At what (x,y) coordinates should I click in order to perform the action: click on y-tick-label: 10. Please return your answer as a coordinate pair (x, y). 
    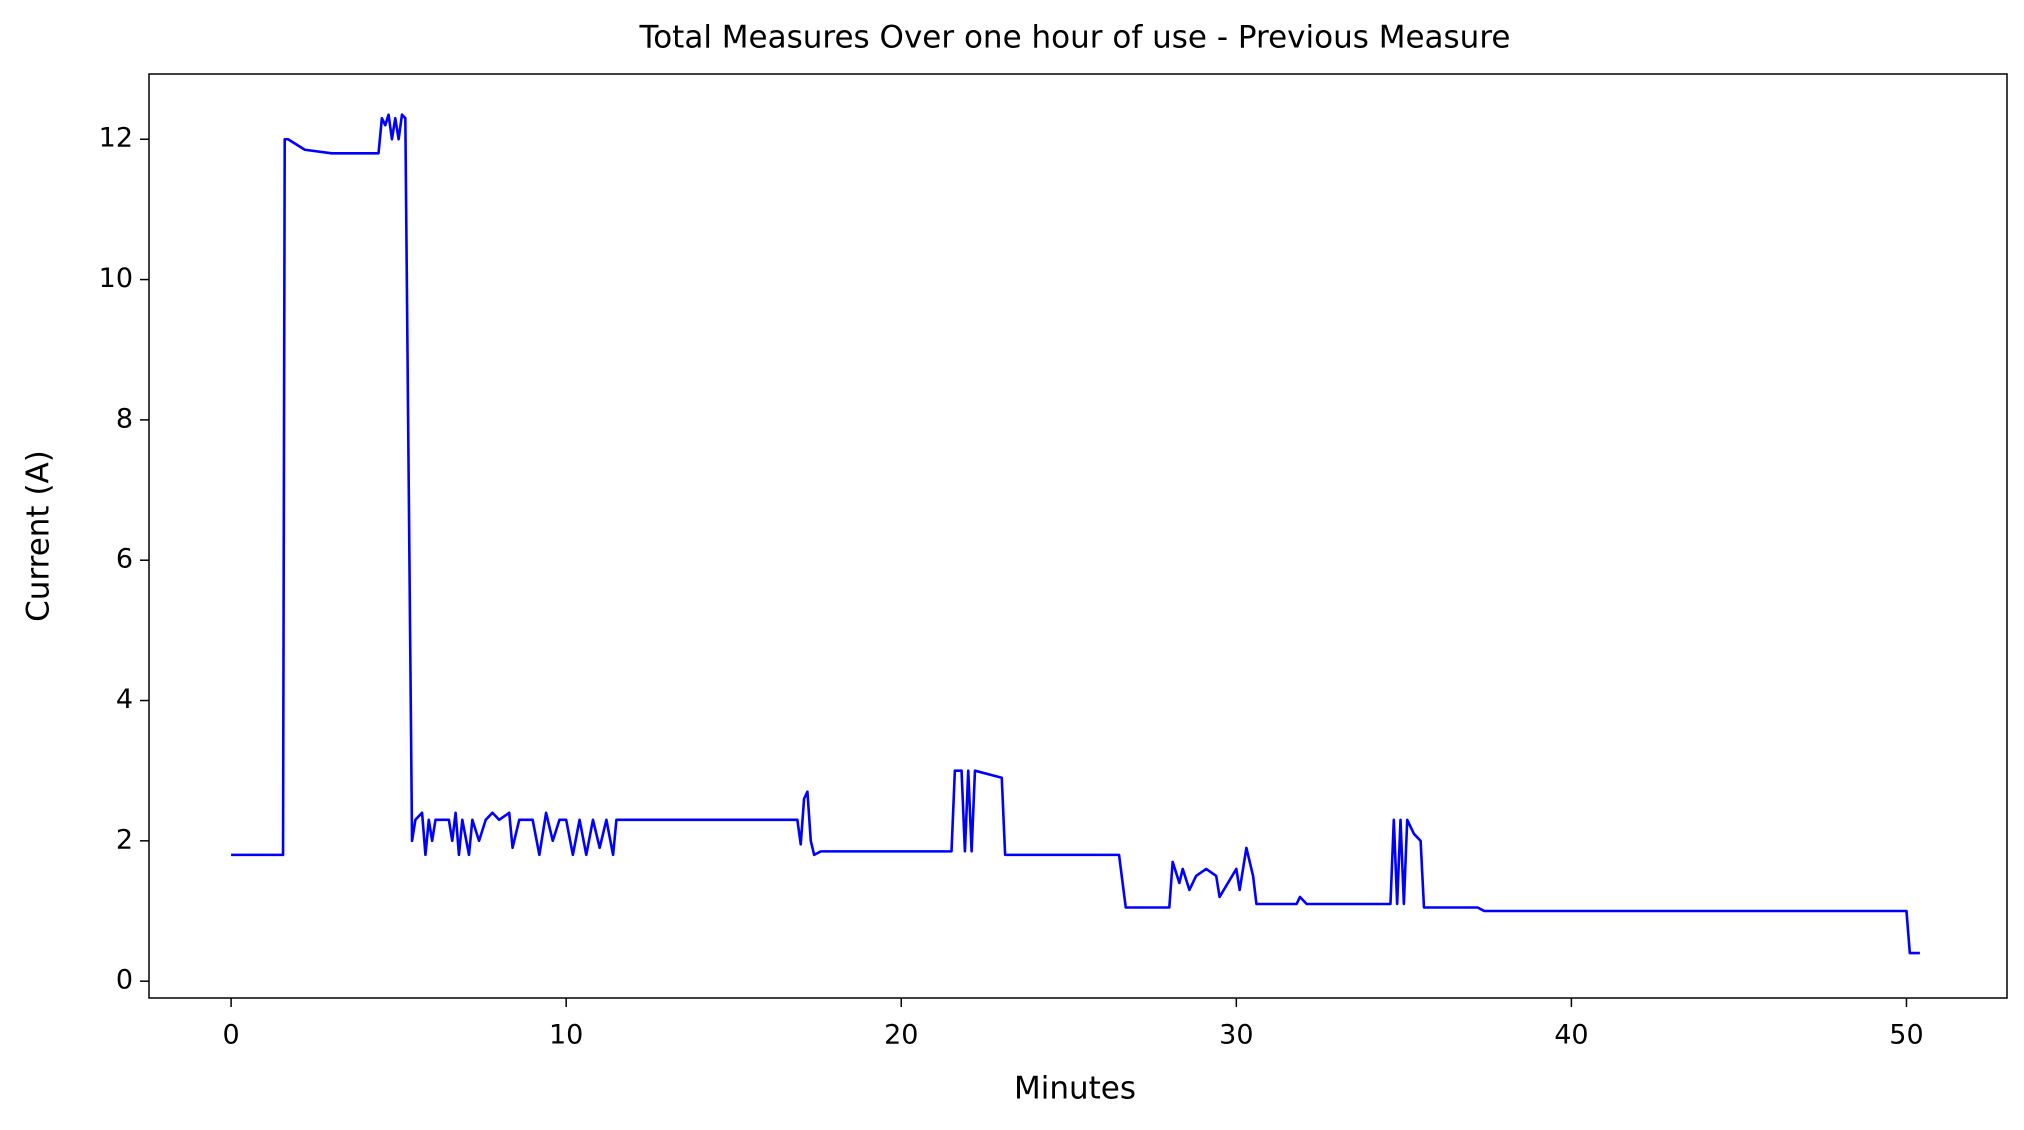
    Looking at the image, I should click on (116, 278).